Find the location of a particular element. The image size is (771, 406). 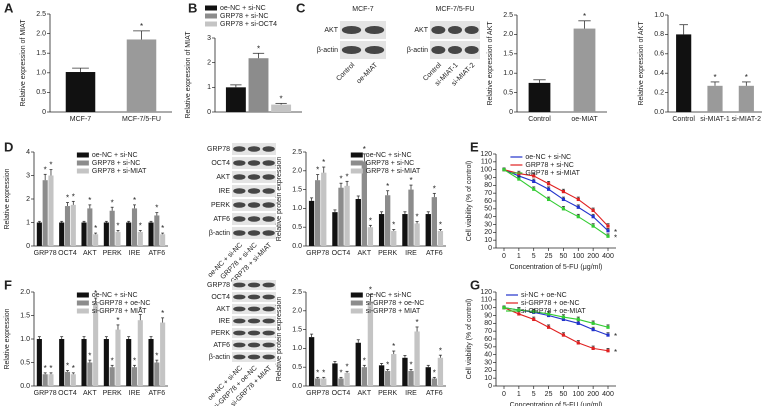

y-tick-label: 0 is located at coordinates (490, 386).